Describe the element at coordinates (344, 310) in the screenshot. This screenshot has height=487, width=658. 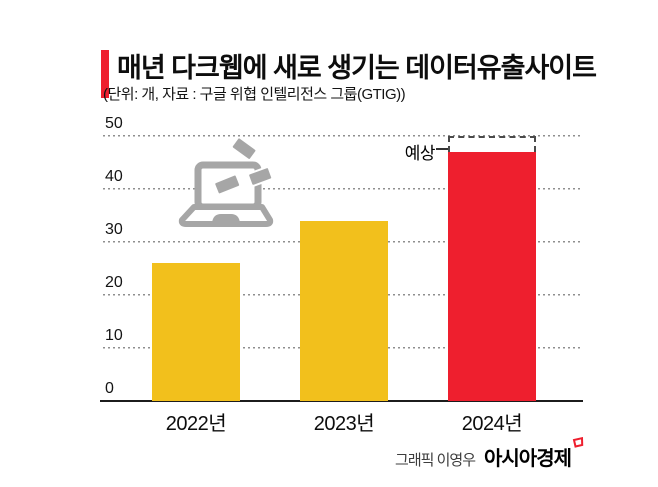
I see `bar-2023년` at that location.